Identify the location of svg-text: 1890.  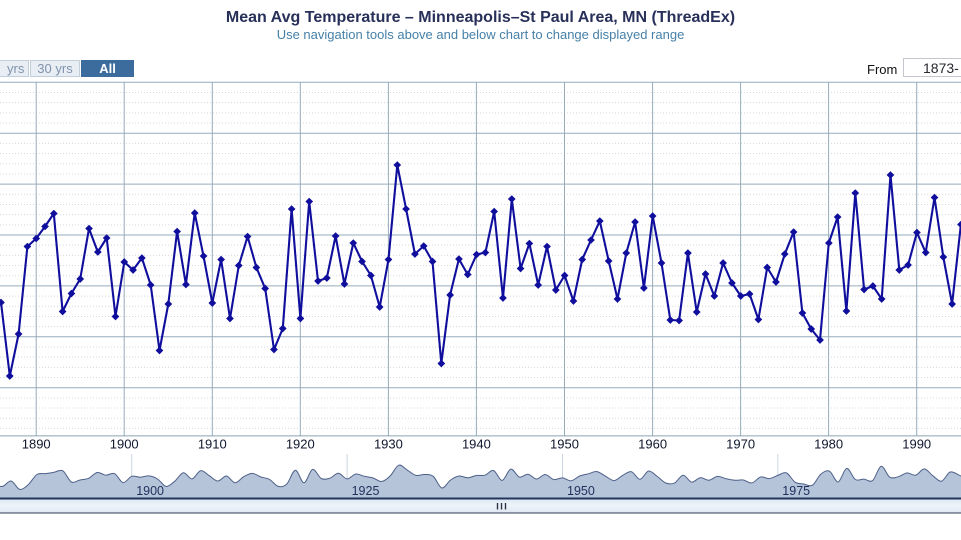
(36, 444).